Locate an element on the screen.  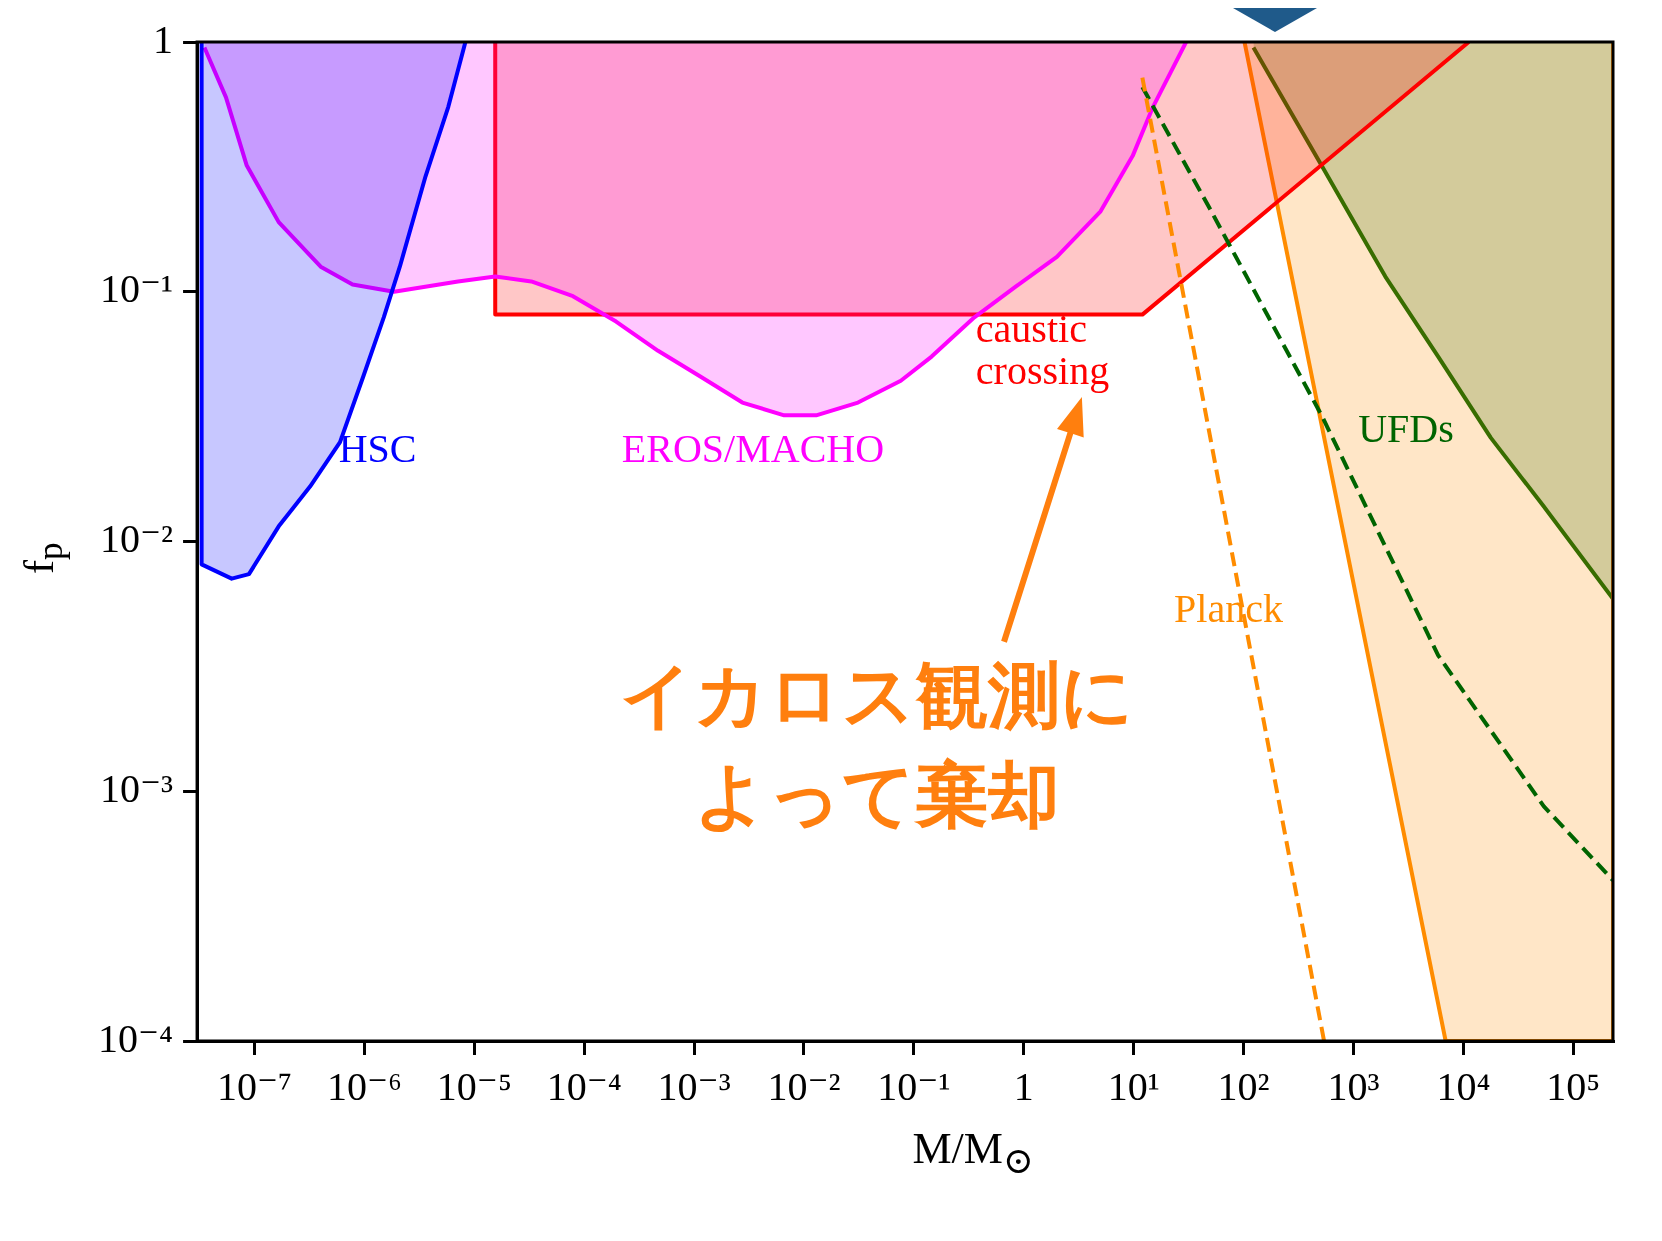
series-label: HSC is located at coordinates (377, 449).